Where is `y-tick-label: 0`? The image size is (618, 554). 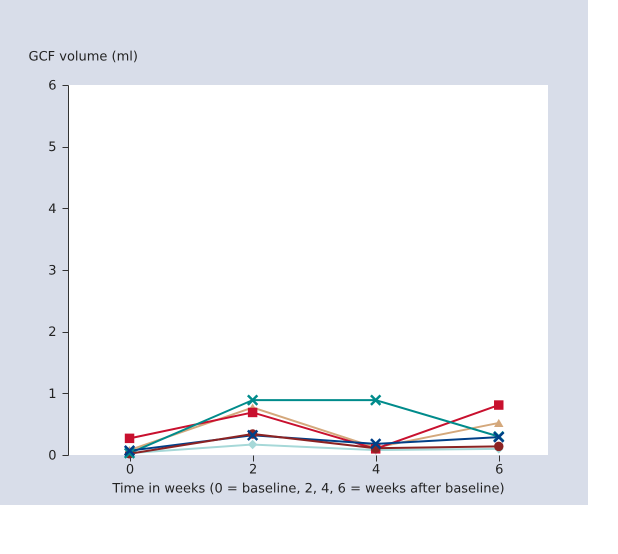 y-tick-label: 0 is located at coordinates (52, 456).